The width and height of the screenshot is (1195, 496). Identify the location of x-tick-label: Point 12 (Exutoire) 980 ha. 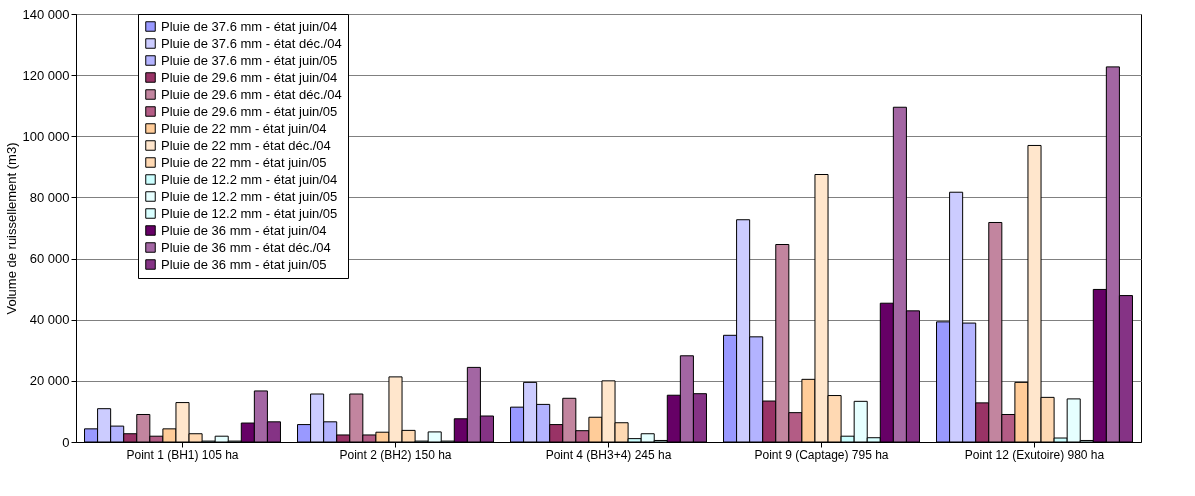
(1034, 454).